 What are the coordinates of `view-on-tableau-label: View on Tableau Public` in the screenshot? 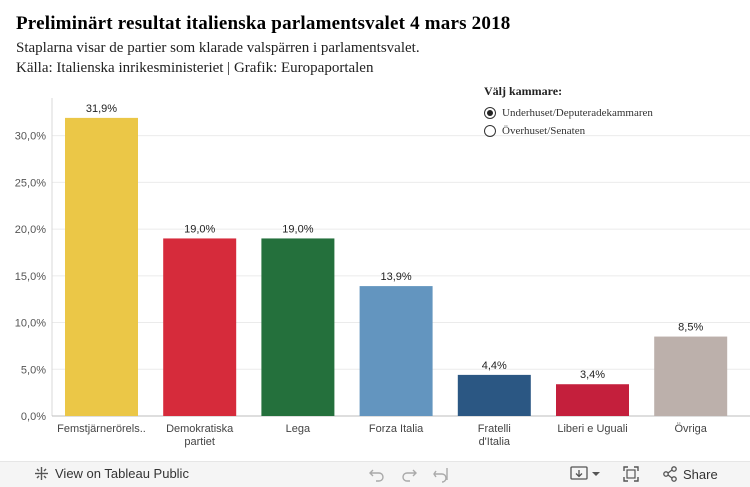 It's located at (122, 473).